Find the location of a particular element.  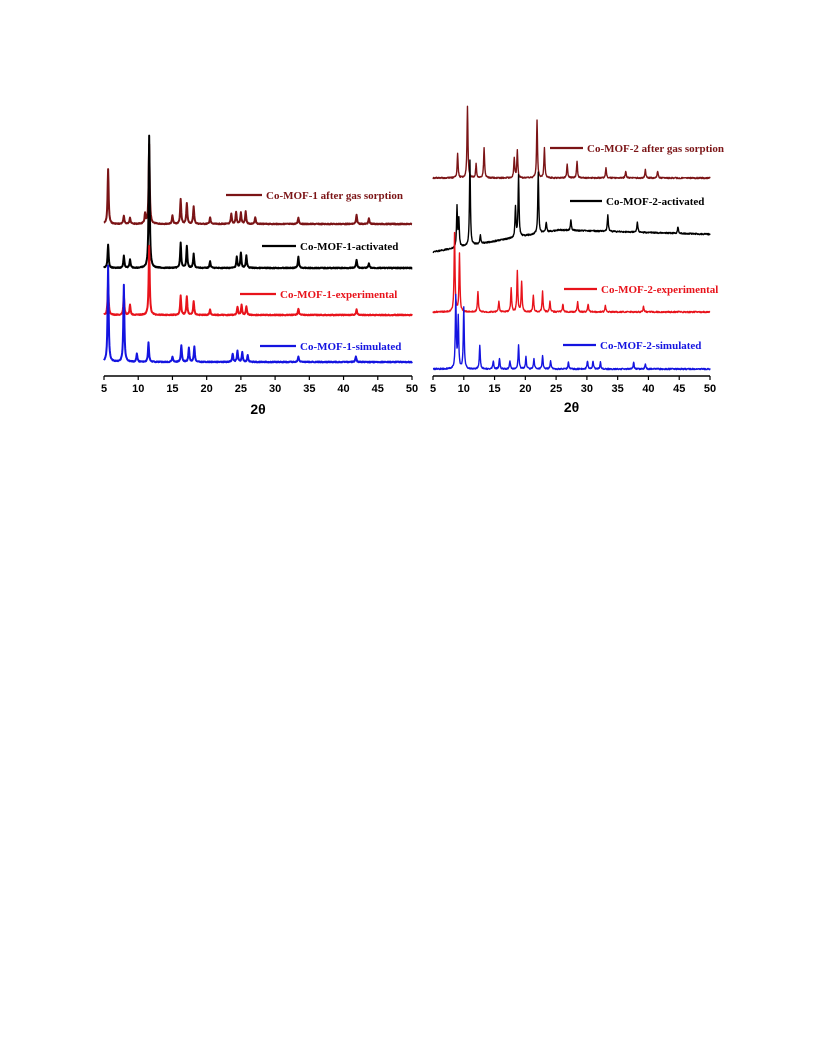

legend-label-co-mof-1-experimental: Co-MOF-1-experimental is located at coordinates (338, 295).